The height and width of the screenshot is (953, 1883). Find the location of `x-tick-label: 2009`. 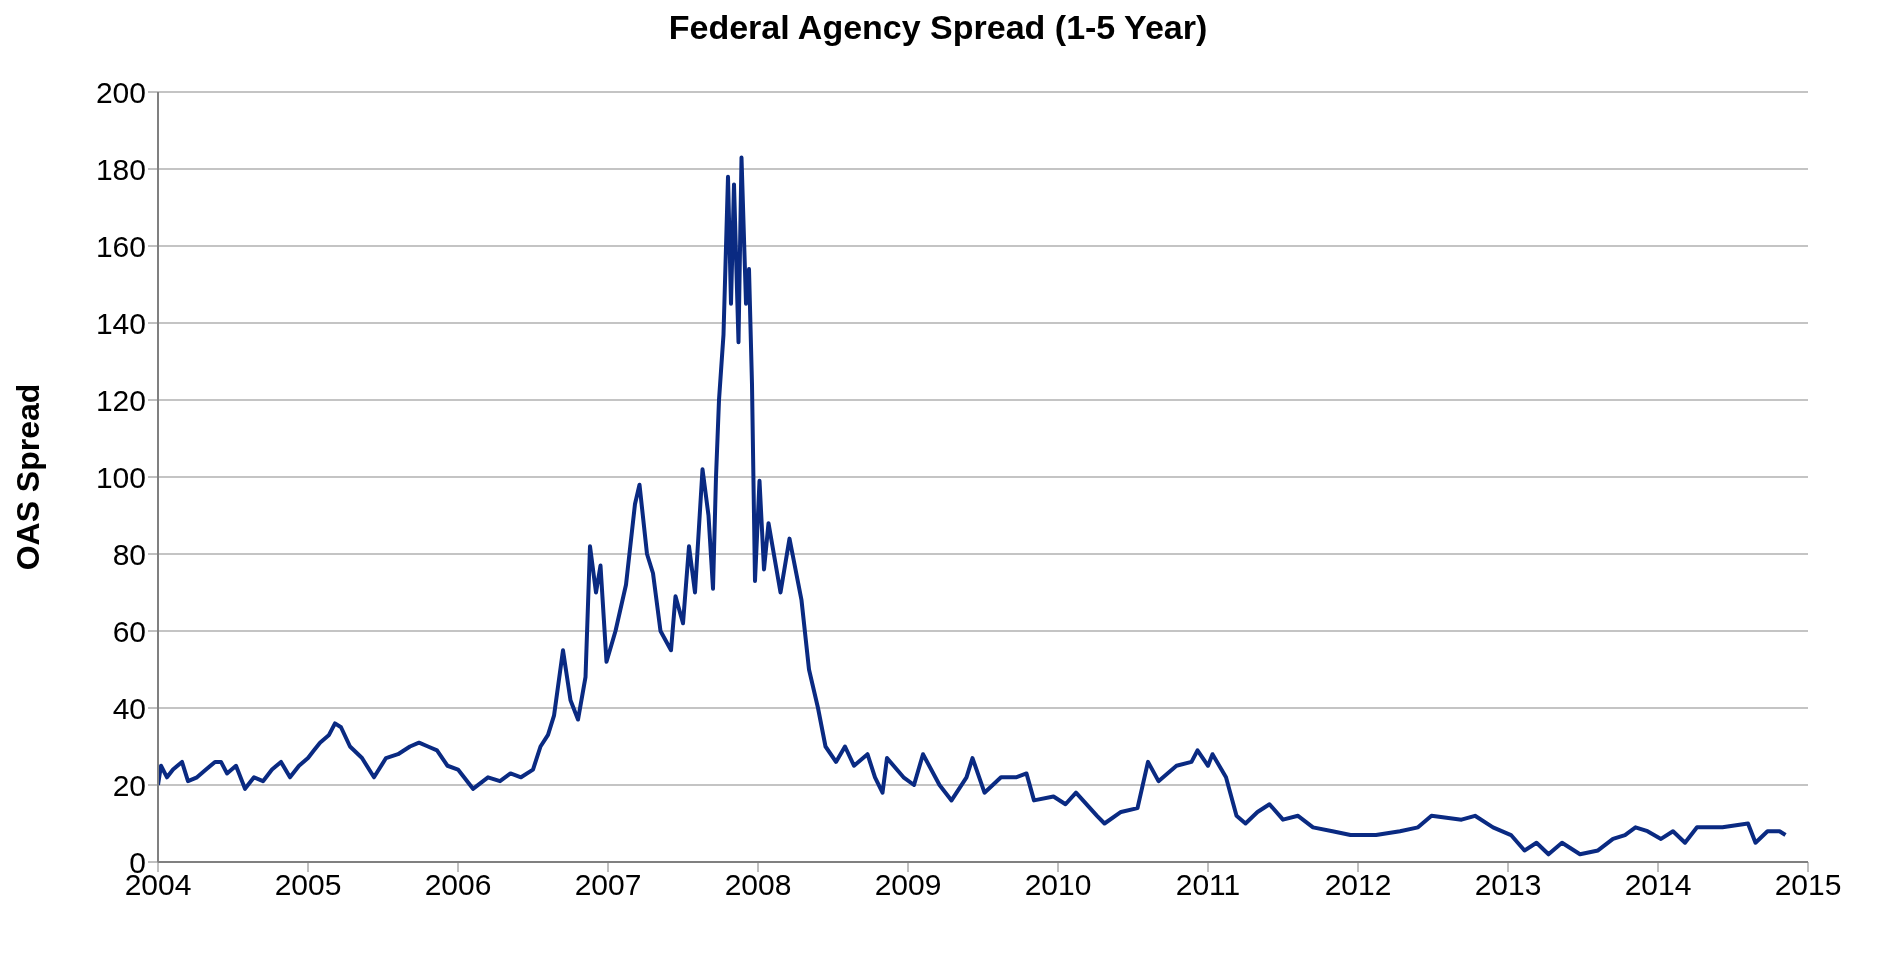

x-tick-label: 2009 is located at coordinates (908, 885).